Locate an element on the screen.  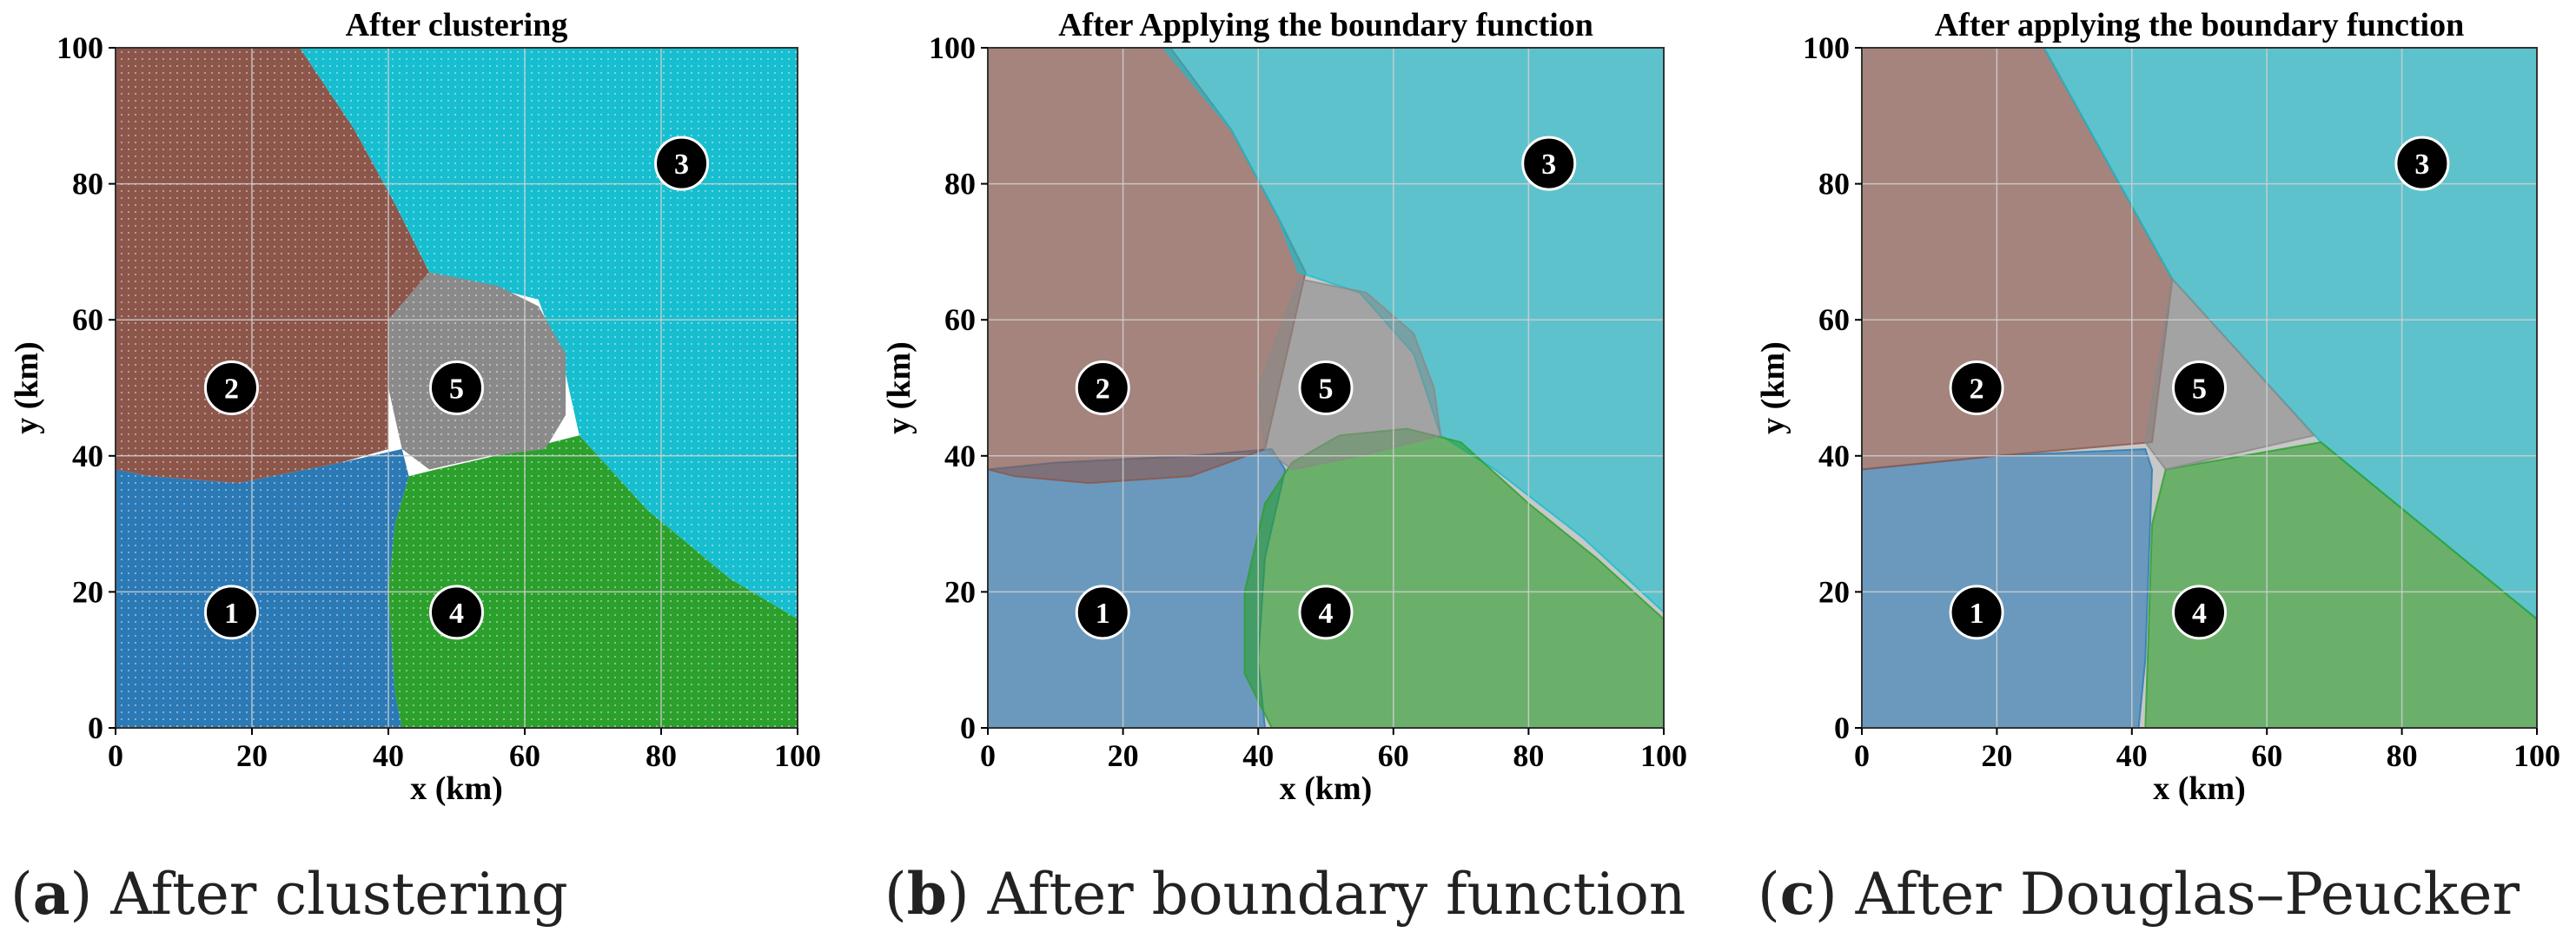
panel-title: After applying the boundary function is located at coordinates (2200, 25).